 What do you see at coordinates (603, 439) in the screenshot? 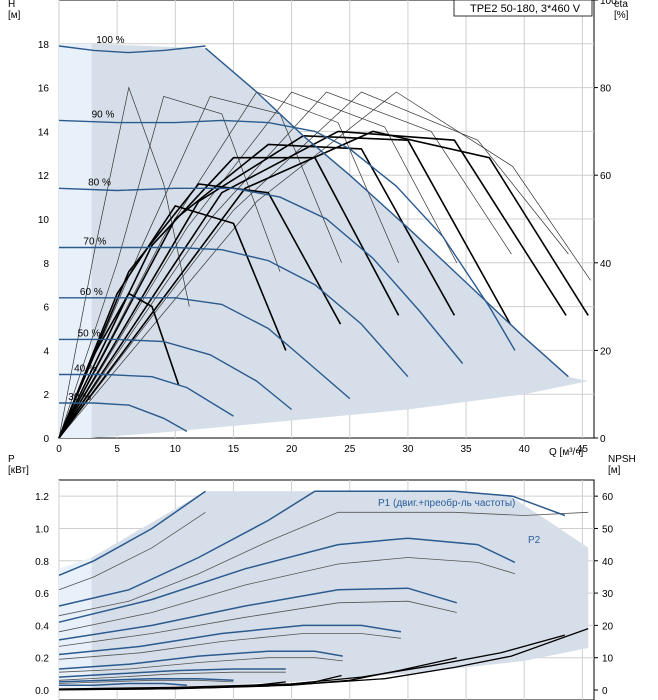
I see `y2-tick-label: 0` at bounding box center [603, 439].